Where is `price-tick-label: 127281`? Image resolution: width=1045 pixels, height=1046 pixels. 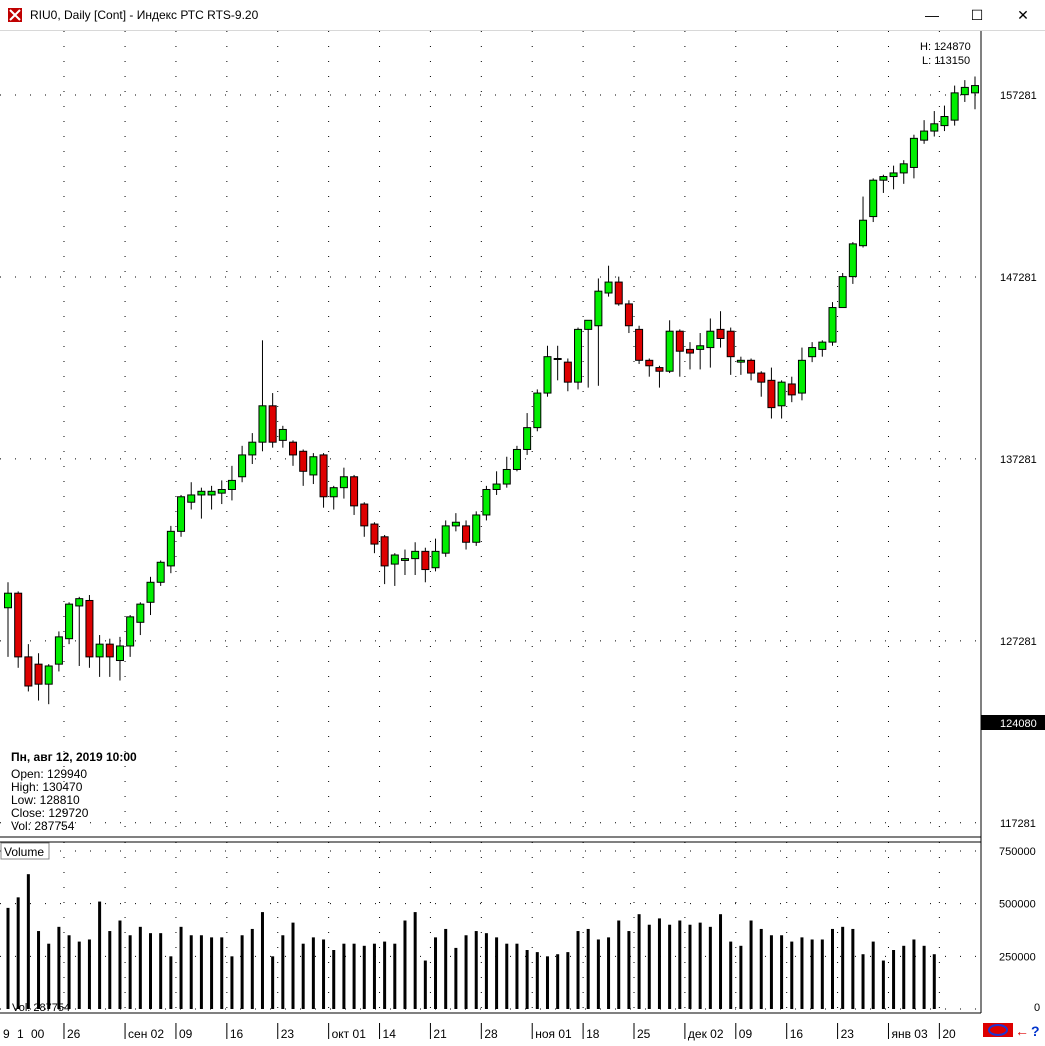 price-tick-label: 127281 is located at coordinates (1018, 642).